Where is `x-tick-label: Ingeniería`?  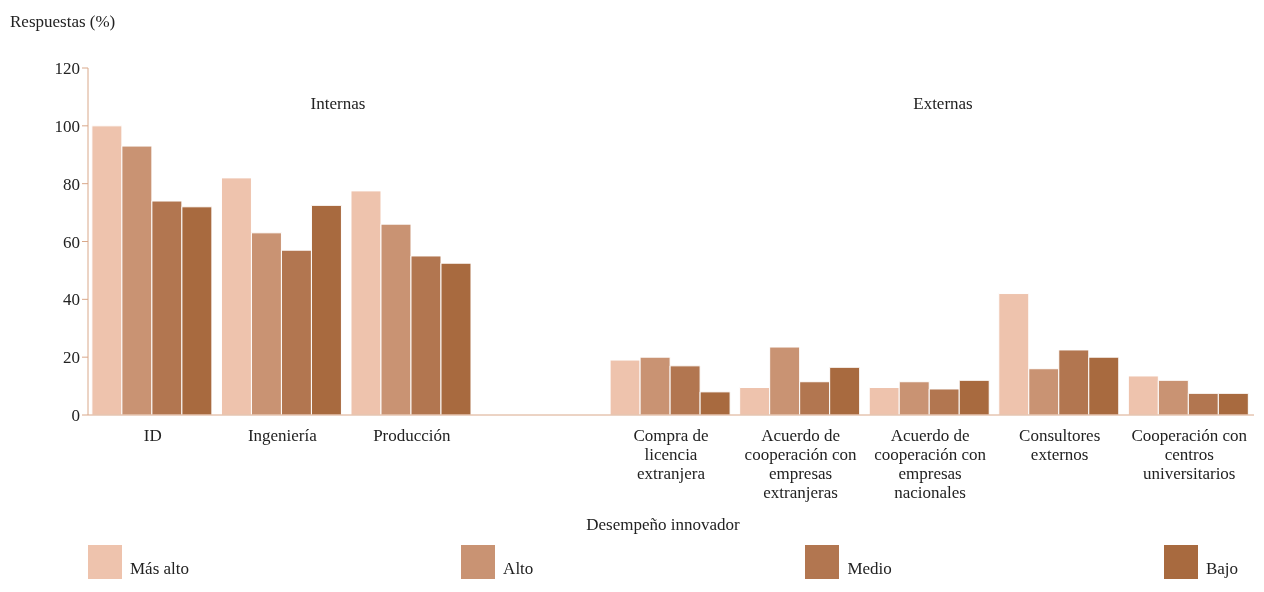
x-tick-label: Ingeniería is located at coordinates (282, 435).